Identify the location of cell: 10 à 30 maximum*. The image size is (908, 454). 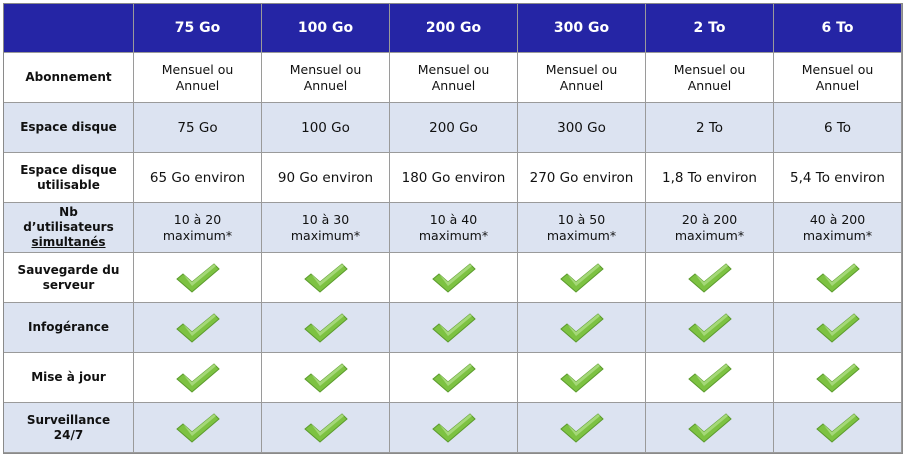
(326, 228).